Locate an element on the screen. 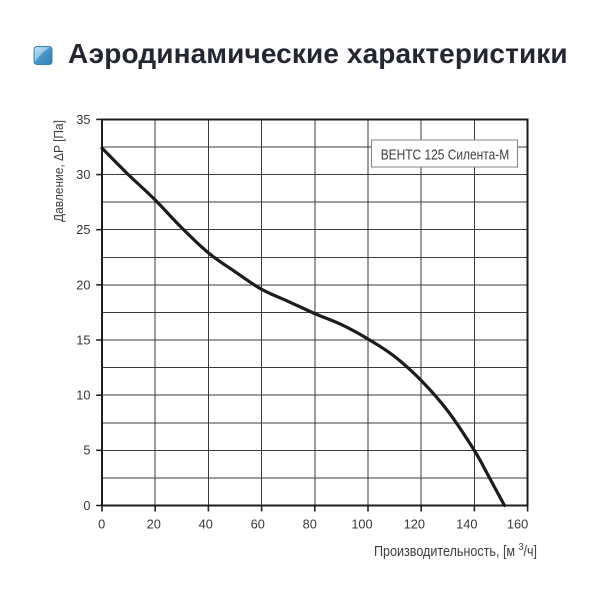  svg-text: ВЕНТС 125 Силента-М is located at coordinates (445, 155).